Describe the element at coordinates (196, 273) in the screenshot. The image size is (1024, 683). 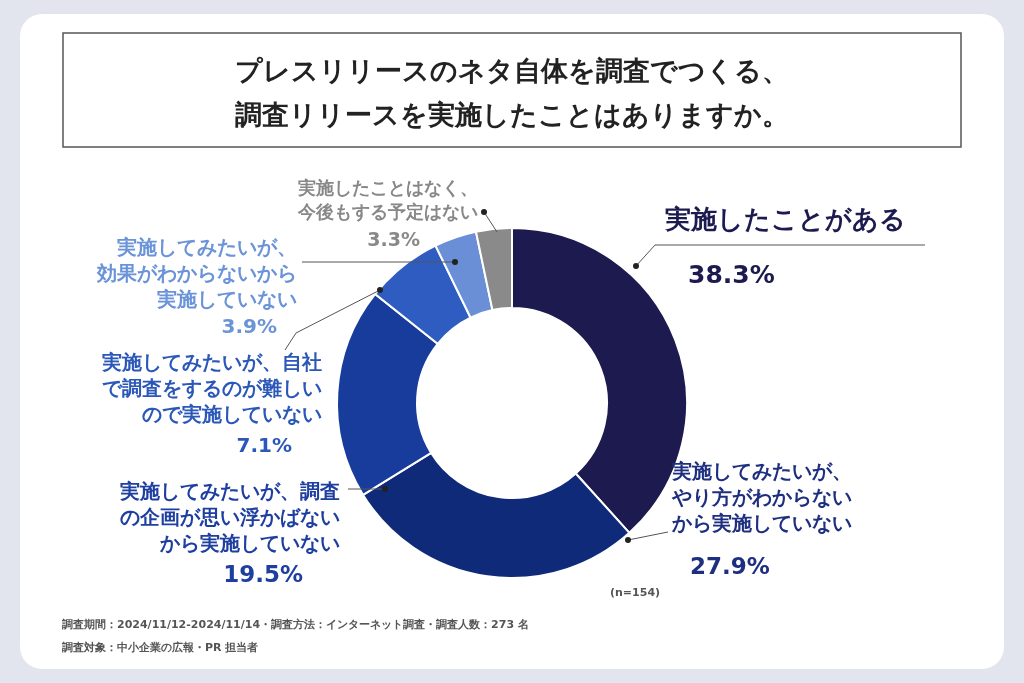
I see `slice-label: 実施してみたいが、効果がわからないから実施していない` at that location.